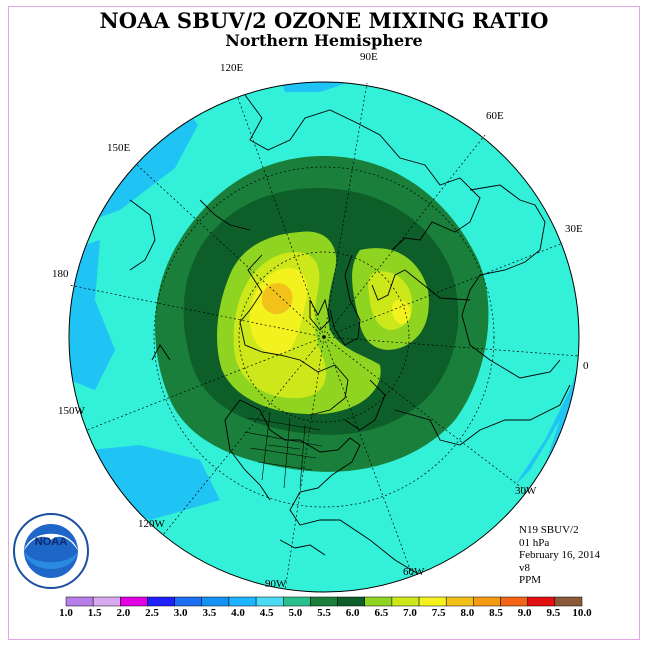 The image size is (648, 648). Describe the element at coordinates (281, 217) in the screenshot. I see `meridian-120e` at that location.